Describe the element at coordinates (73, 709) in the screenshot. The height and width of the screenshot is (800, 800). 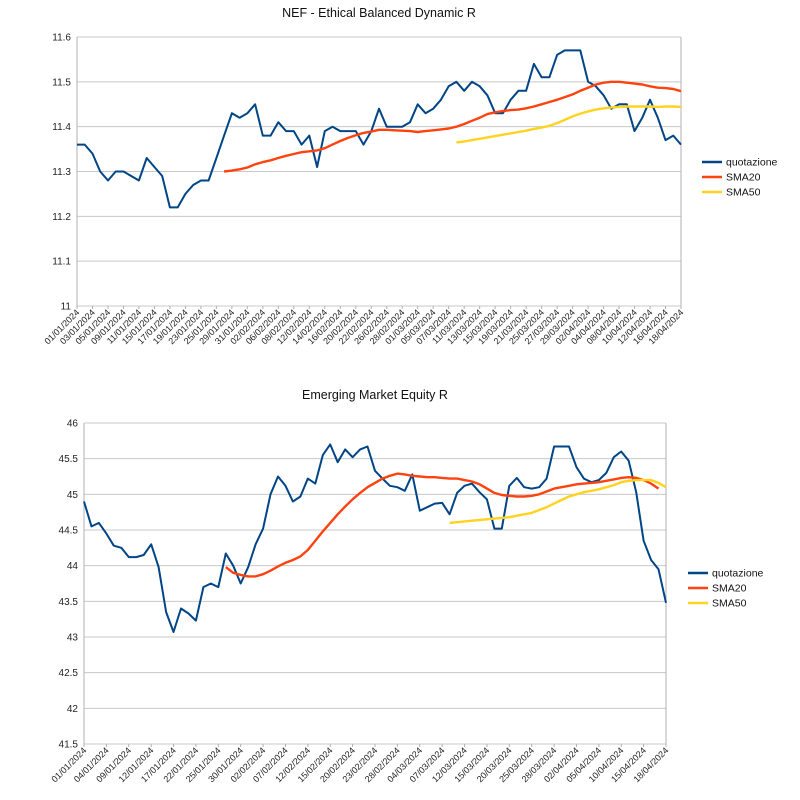
I see `chart2-y-tick-label: 42` at that location.